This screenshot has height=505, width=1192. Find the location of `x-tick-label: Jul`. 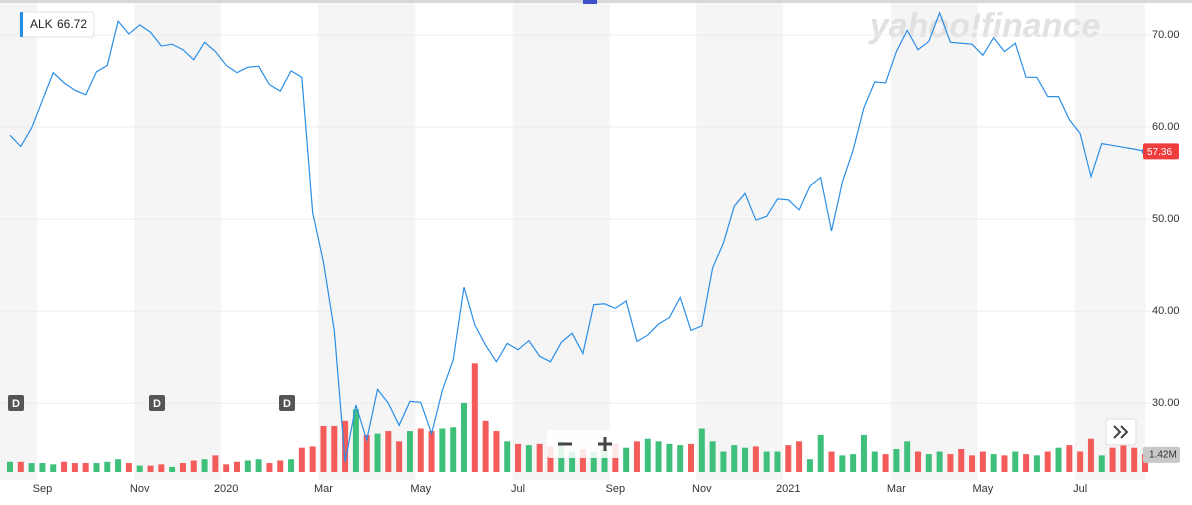

x-tick-label: Jul is located at coordinates (518, 489).